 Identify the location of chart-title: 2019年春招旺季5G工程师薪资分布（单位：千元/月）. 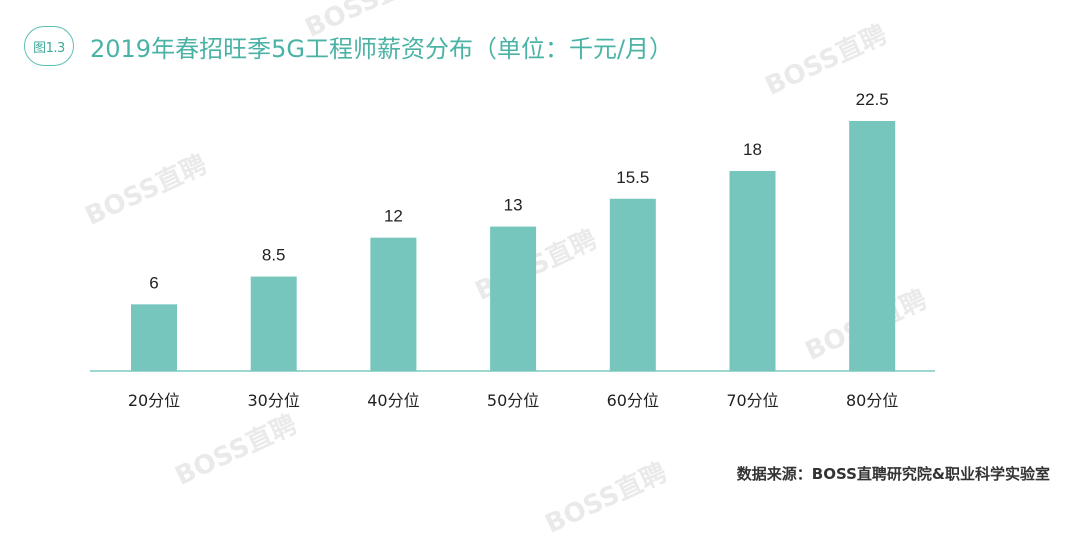
(382, 48).